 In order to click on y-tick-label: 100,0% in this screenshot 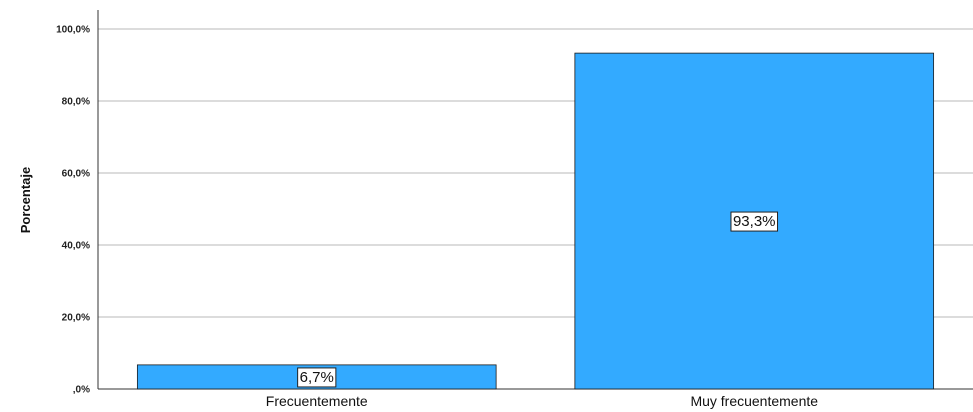, I will do `click(73, 30)`.